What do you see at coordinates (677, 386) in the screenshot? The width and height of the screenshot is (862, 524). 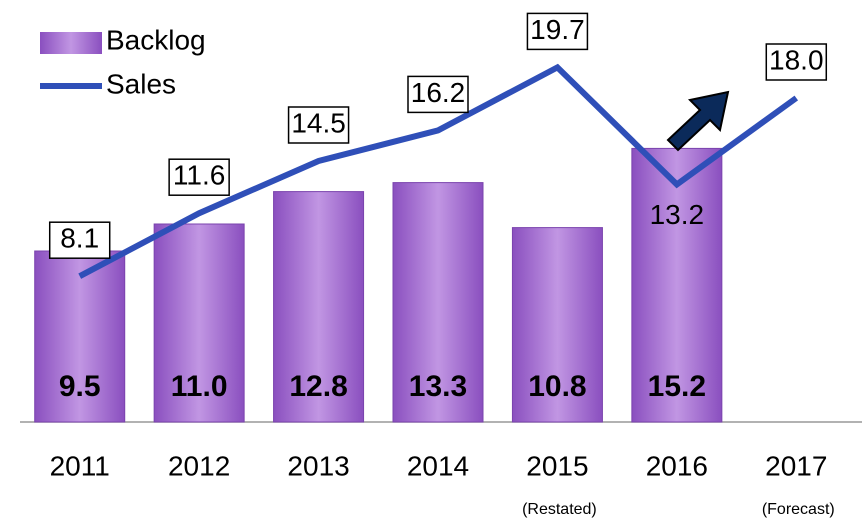 I see `bar-value-label: 15.2` at bounding box center [677, 386].